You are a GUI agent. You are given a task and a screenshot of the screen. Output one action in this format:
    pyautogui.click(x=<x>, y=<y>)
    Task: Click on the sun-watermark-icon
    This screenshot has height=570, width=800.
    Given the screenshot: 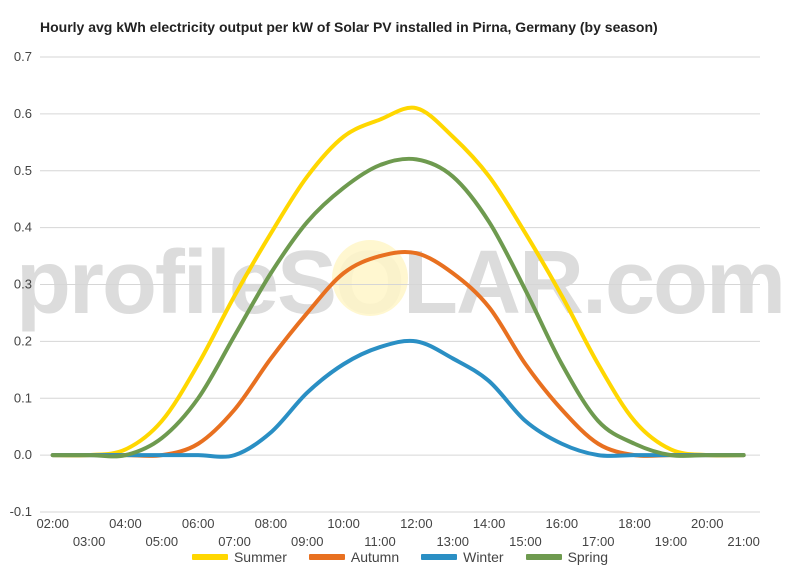 What is the action you would take?
    pyautogui.click(x=370, y=278)
    